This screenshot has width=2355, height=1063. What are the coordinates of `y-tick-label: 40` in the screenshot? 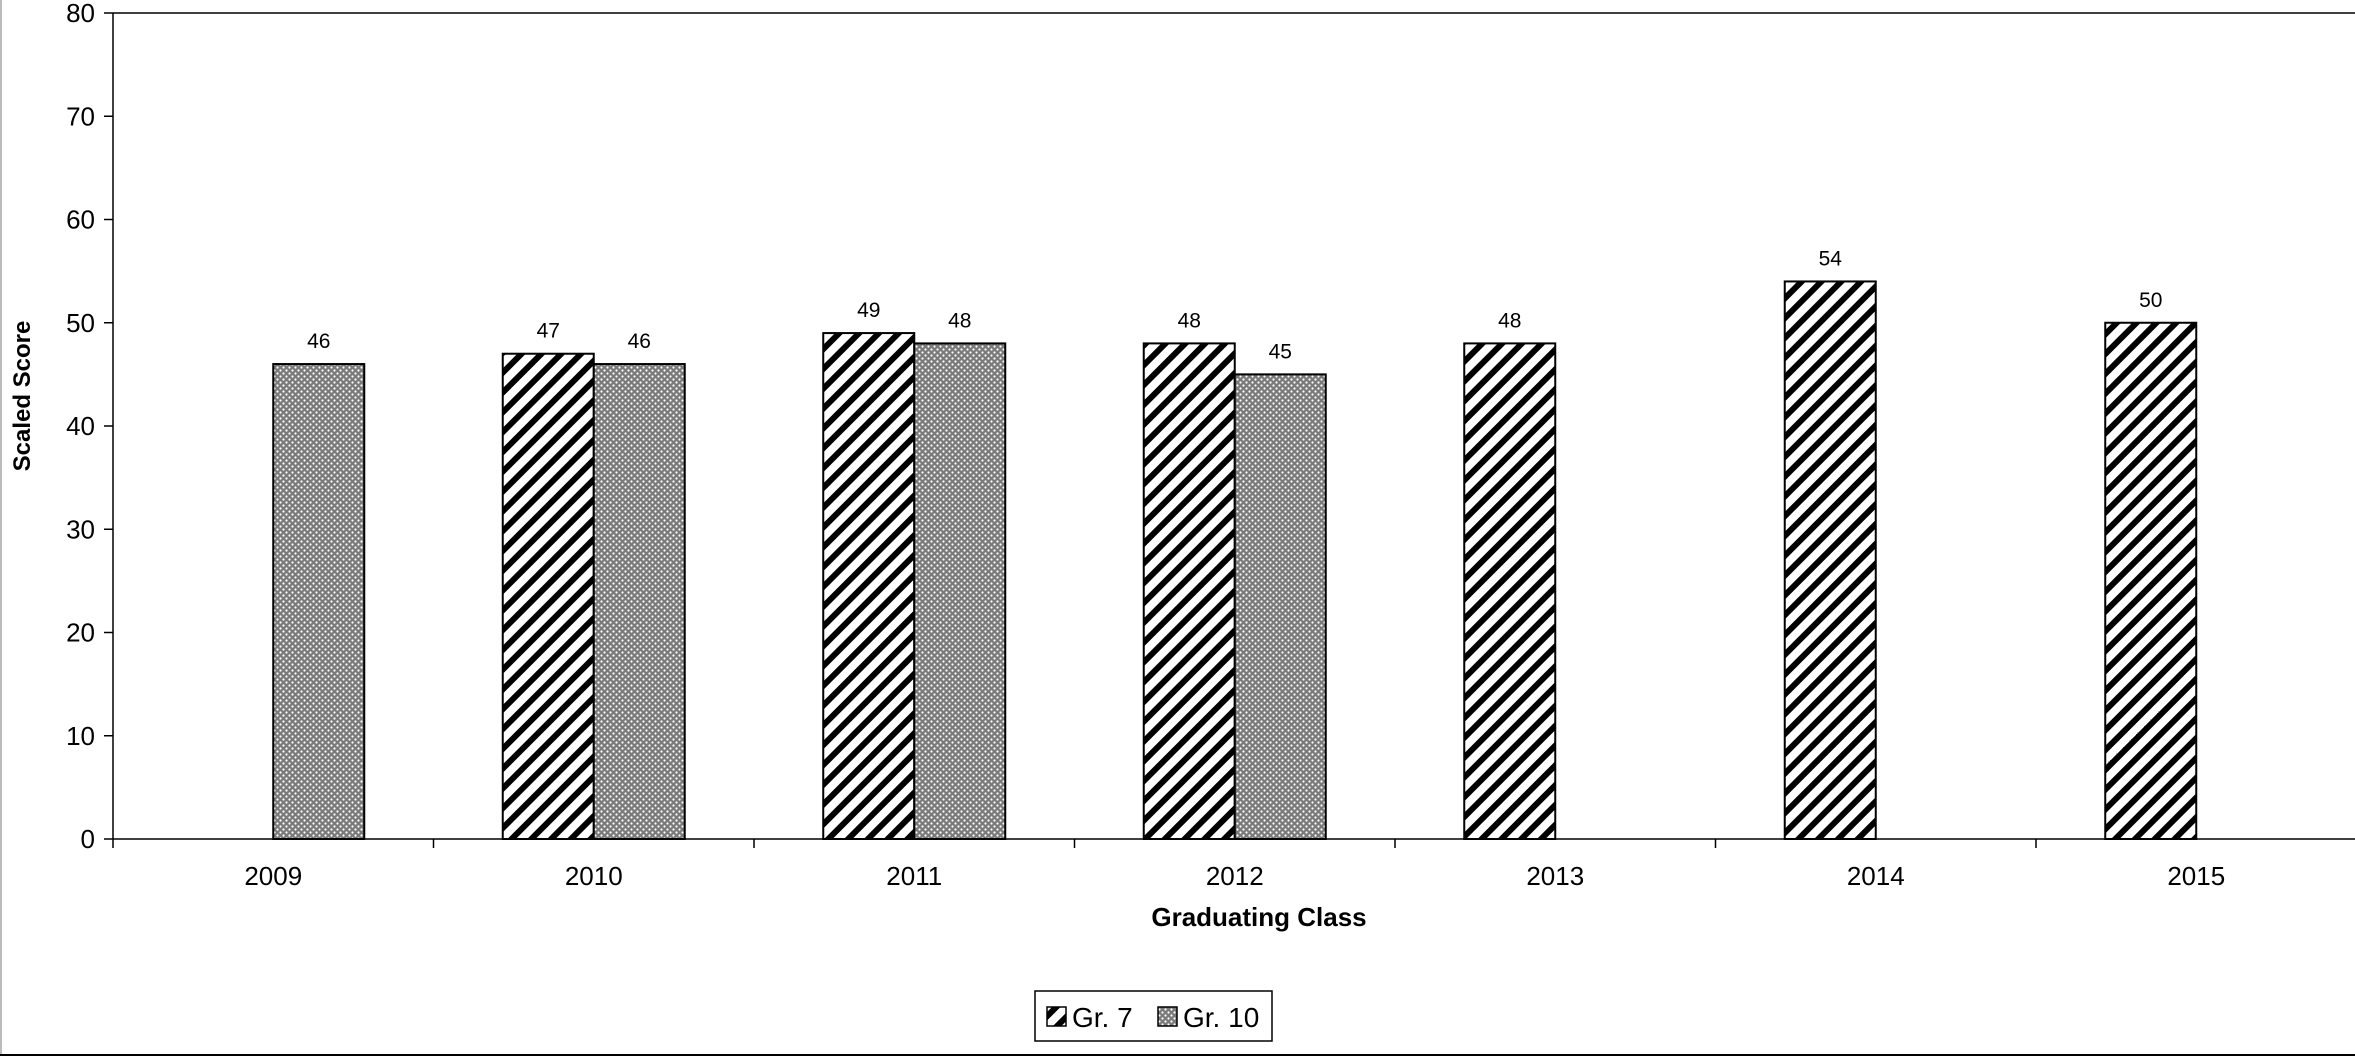 It's located at (80, 426).